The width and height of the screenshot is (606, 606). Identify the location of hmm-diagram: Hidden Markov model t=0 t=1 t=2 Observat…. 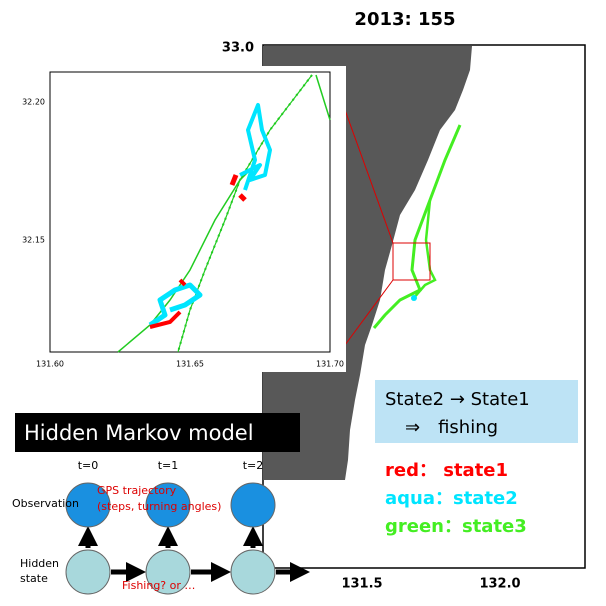
(161, 504).